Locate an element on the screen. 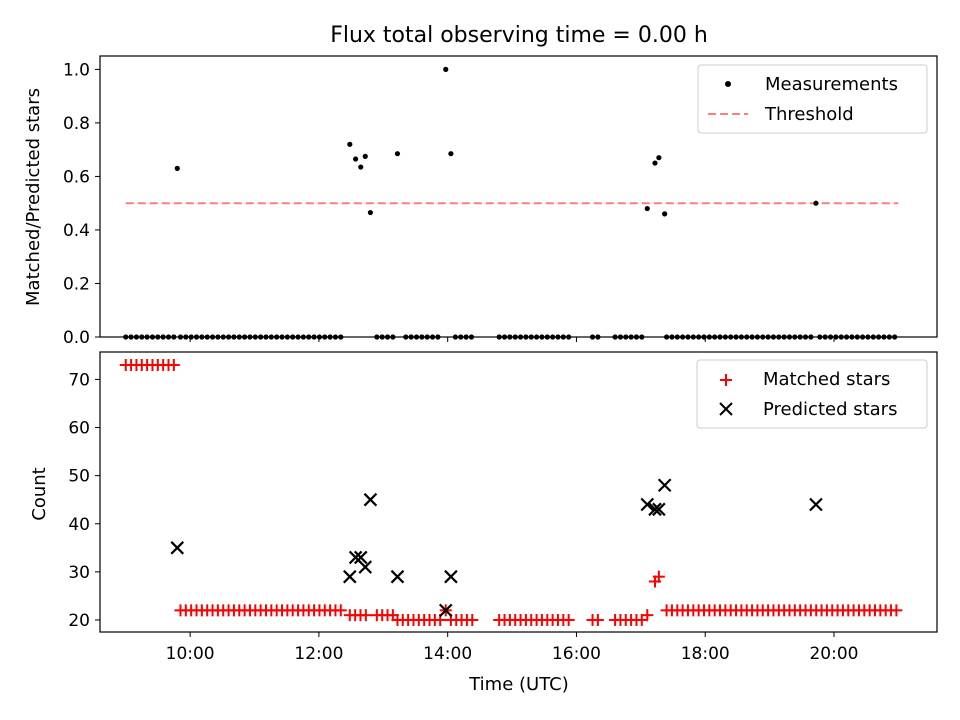 The image size is (960, 720). bottom-xtick-label: 18:00 is located at coordinates (705, 654).